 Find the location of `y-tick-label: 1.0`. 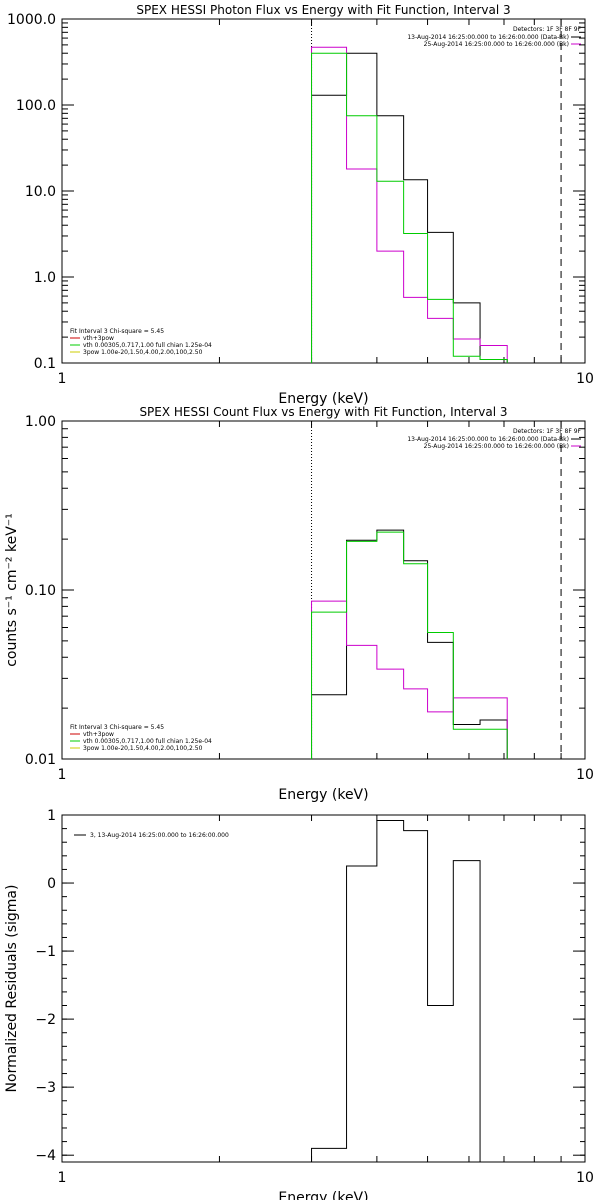

y-tick-label: 1.0 is located at coordinates (45, 278).